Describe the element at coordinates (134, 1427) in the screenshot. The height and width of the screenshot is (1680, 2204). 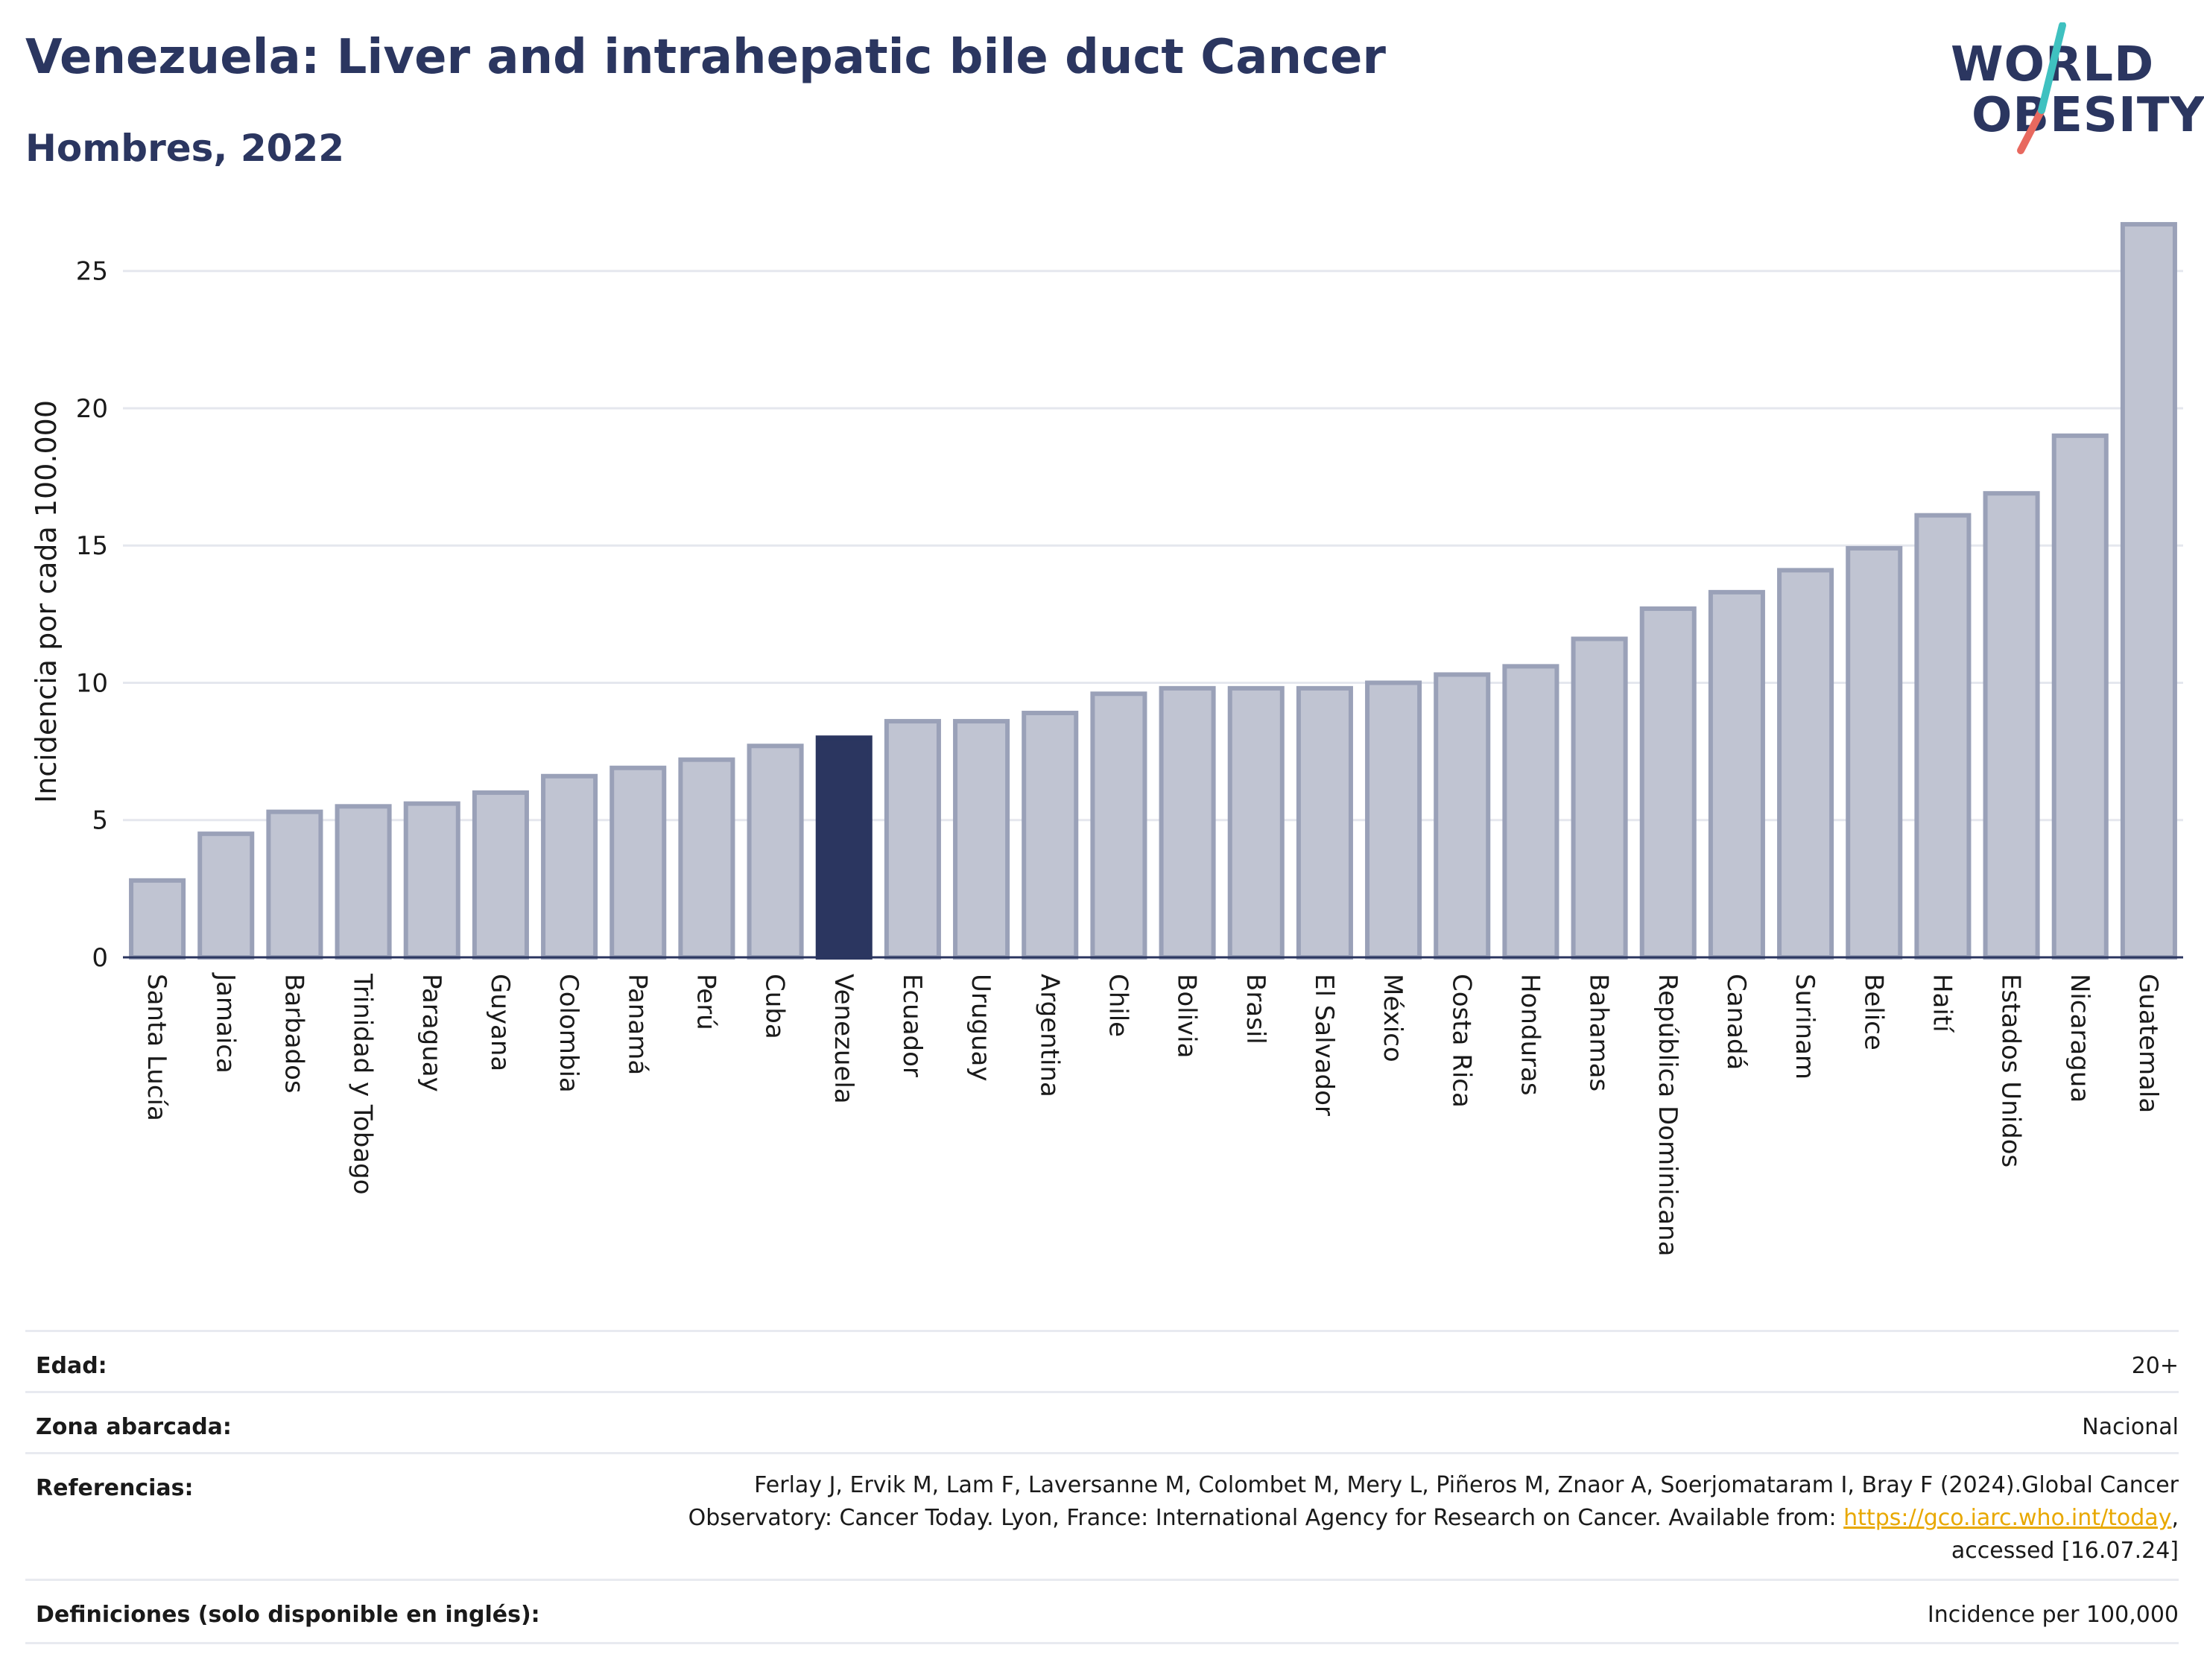
I see `area-label: Zona abarcada:` at that location.